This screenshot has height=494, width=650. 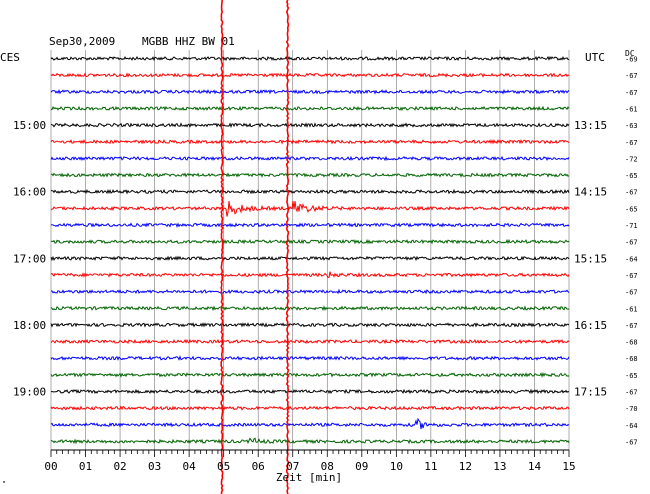 What do you see at coordinates (361, 466) in the screenshot?
I see `x-tick-label: 09` at bounding box center [361, 466].